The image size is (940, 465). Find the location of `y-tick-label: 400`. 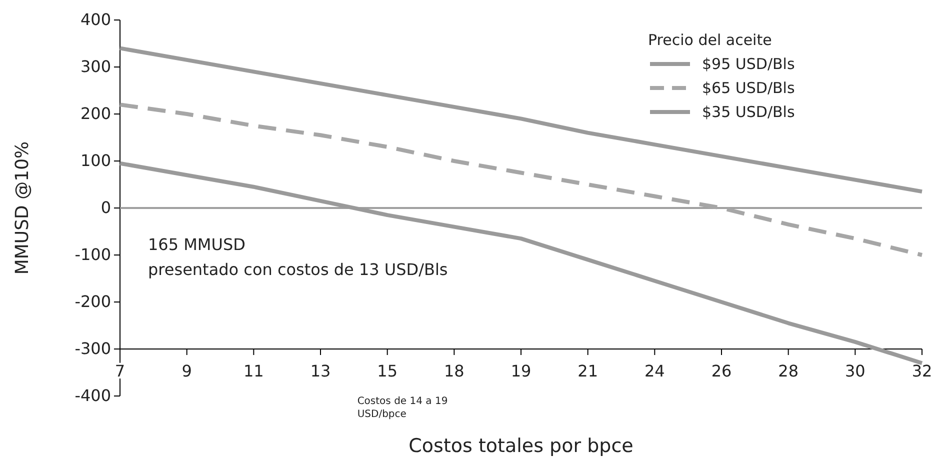

y-tick-label: 400 is located at coordinates (95, 20).